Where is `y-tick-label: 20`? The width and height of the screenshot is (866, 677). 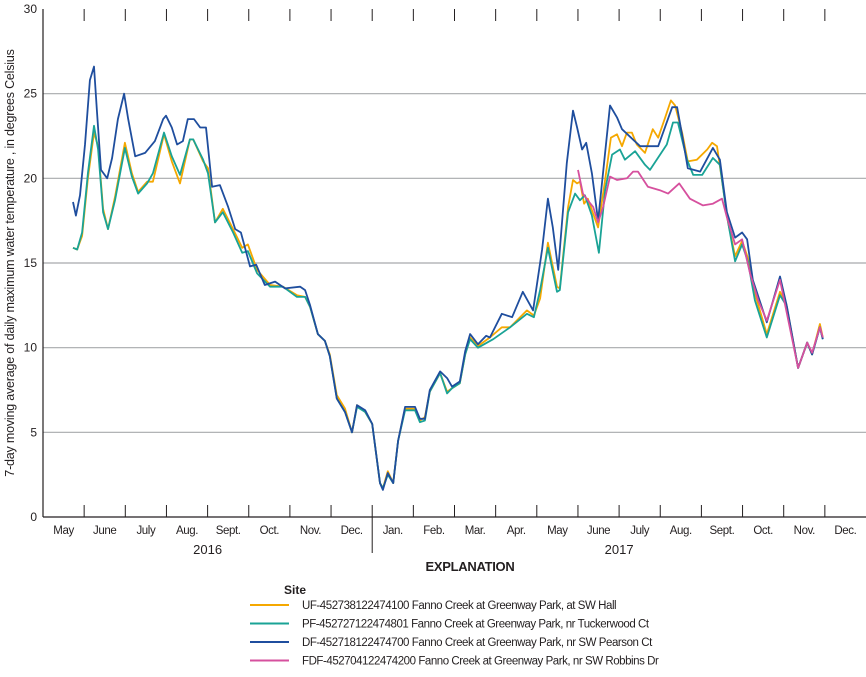 y-tick-label: 20 is located at coordinates (31, 178).